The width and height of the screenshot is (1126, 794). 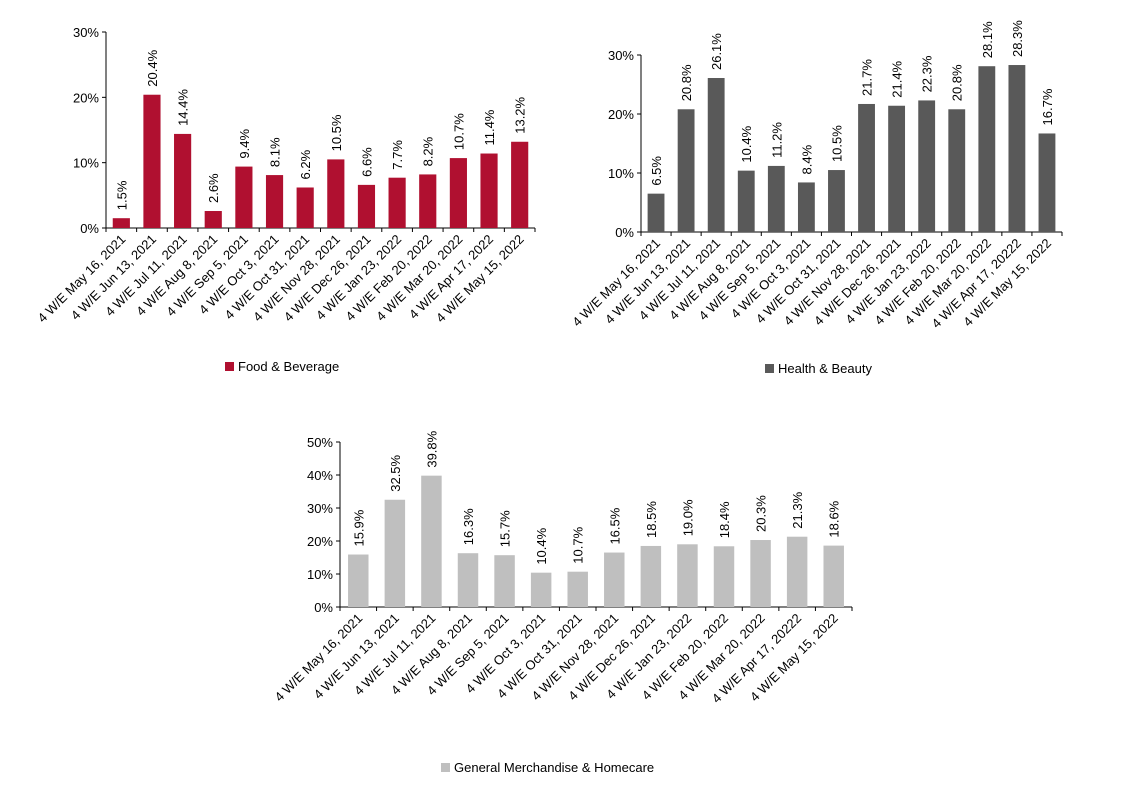 What do you see at coordinates (554, 767) in the screenshot?
I see `legend-label: General Merchandise & Homecare` at bounding box center [554, 767].